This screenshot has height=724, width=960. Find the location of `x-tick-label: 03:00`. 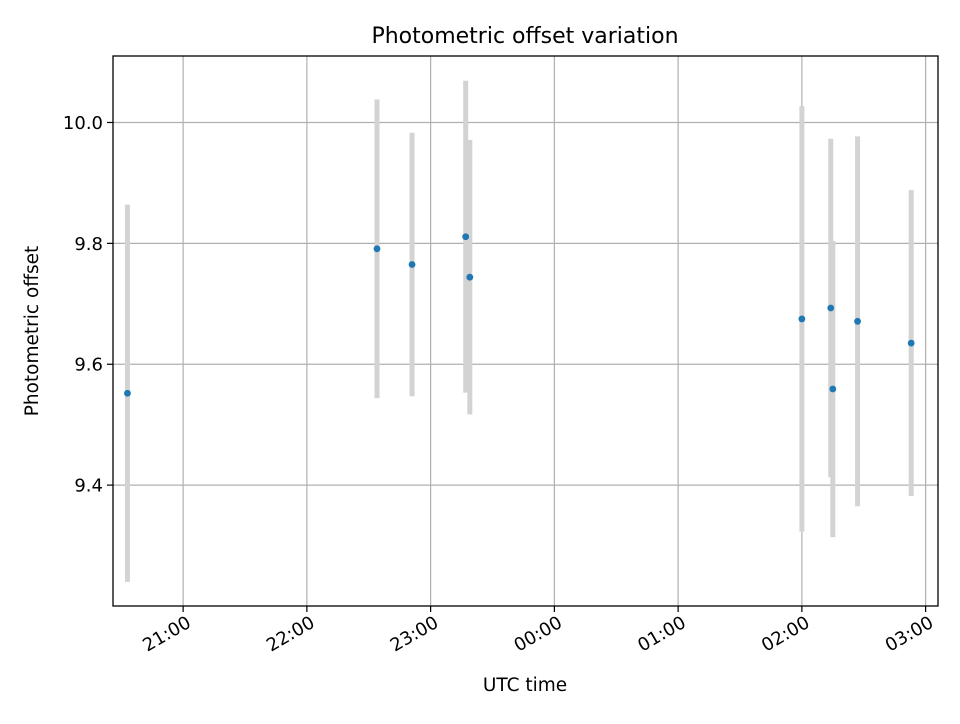

x-tick-label: 03:00 is located at coordinates (909, 634).